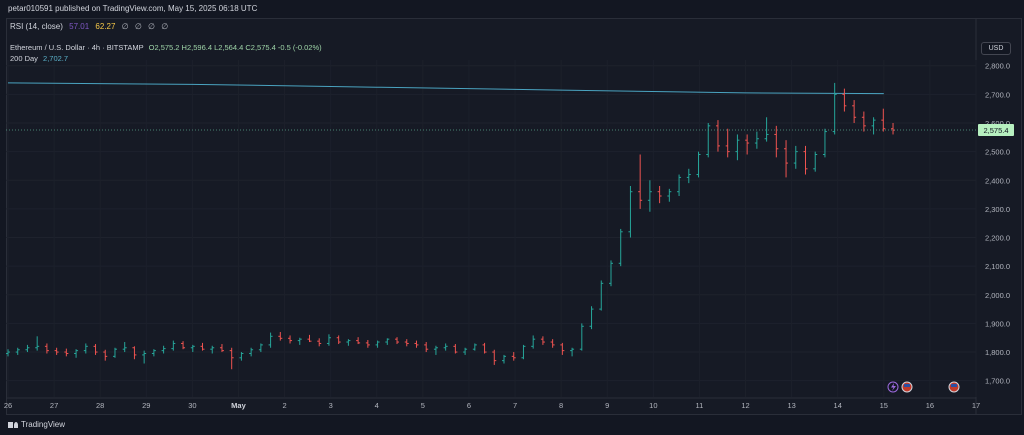 The height and width of the screenshot is (435, 1024). What do you see at coordinates (512, 425) in the screenshot?
I see `bottom-bar` at bounding box center [512, 425].